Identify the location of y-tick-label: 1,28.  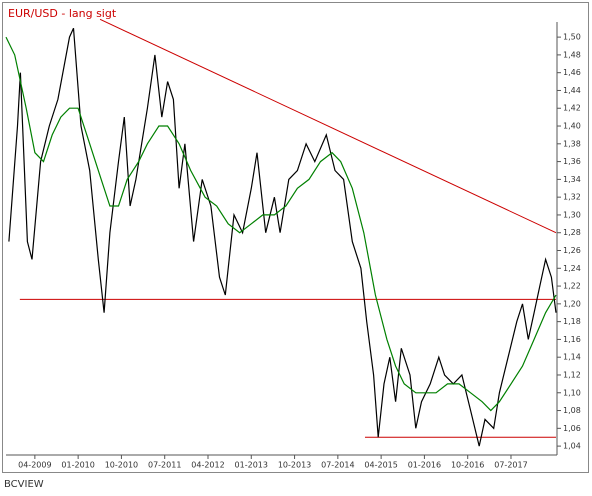
(572, 232).